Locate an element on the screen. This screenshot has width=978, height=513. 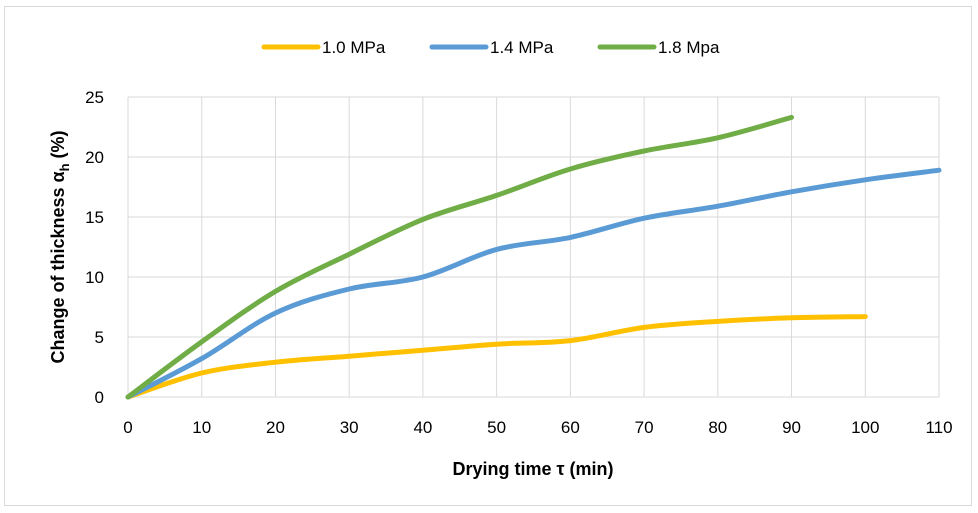
legend-label-2: 1.4 MPa is located at coordinates (522, 47).